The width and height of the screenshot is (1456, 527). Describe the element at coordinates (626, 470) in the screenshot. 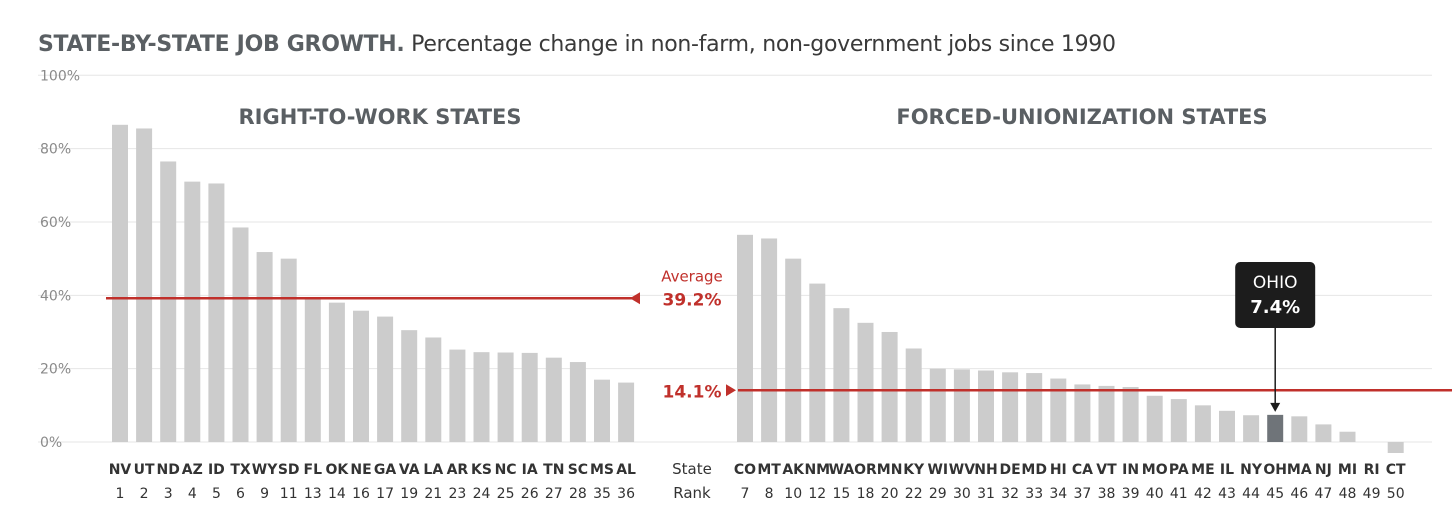

I see `state-abbr-al: AL` at that location.